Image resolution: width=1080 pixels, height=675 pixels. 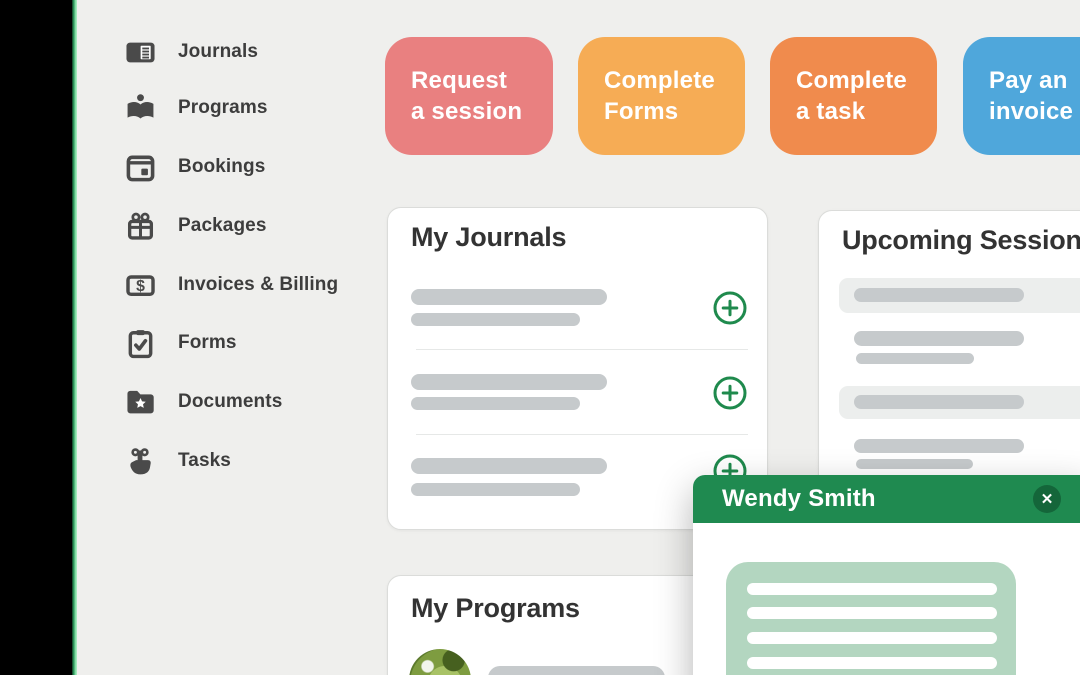 What do you see at coordinates (140, 343) in the screenshot?
I see `forms-icon` at bounding box center [140, 343].